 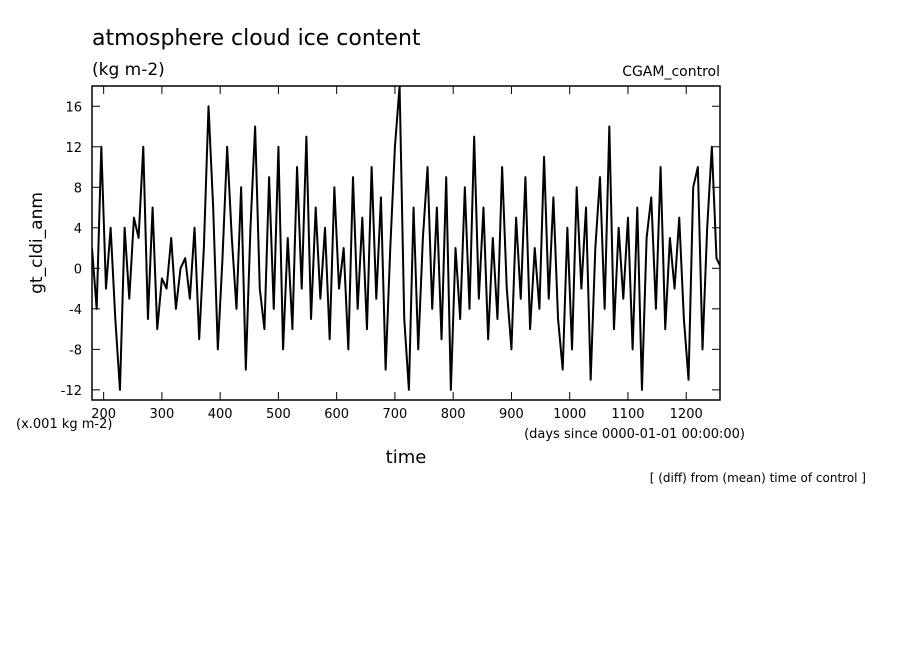 What do you see at coordinates (671, 72) in the screenshot?
I see `run-label: CGAM_control` at bounding box center [671, 72].